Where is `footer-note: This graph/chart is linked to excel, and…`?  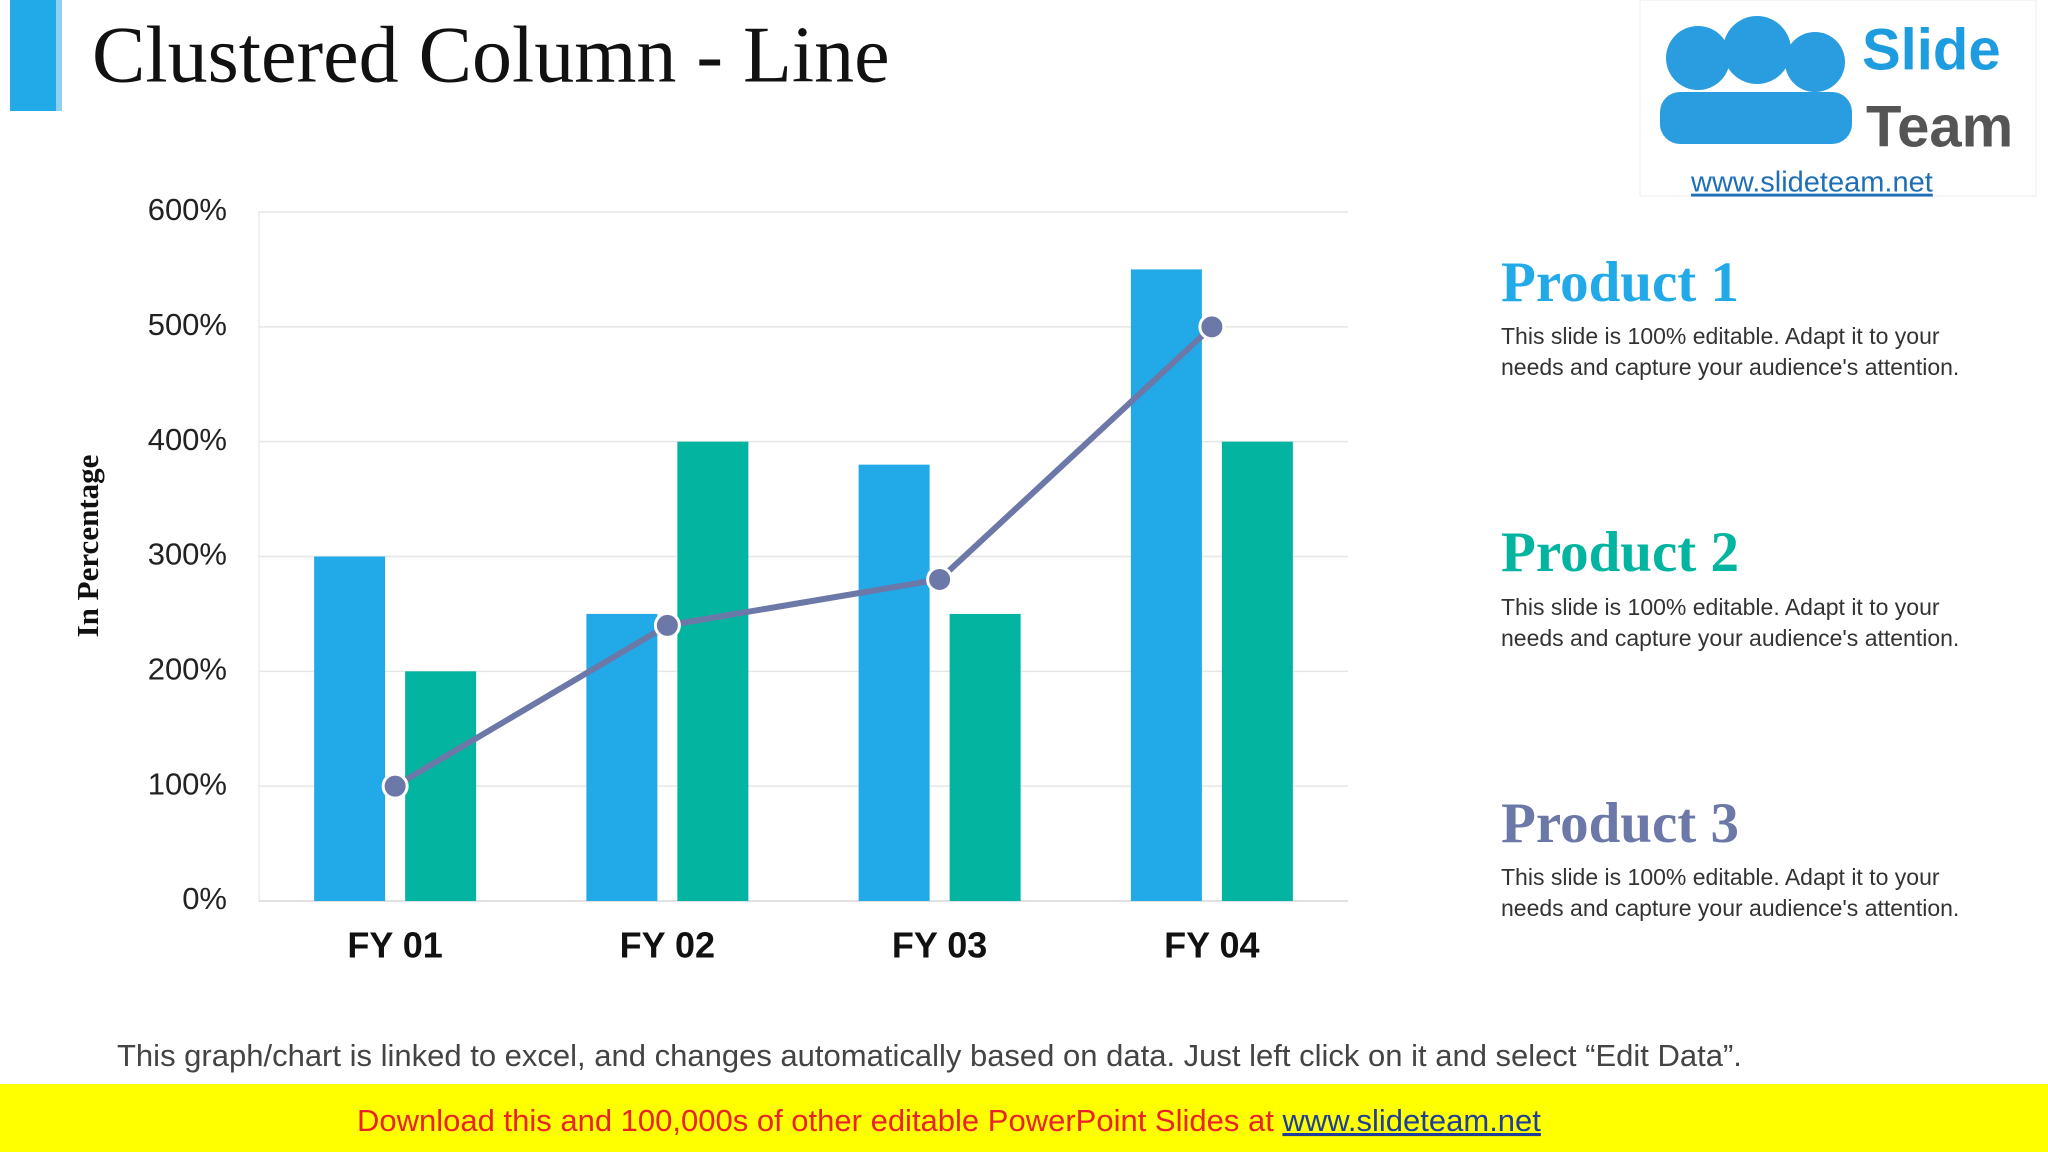 footer-note: This graph/chart is linked to excel, and… is located at coordinates (929, 1055).